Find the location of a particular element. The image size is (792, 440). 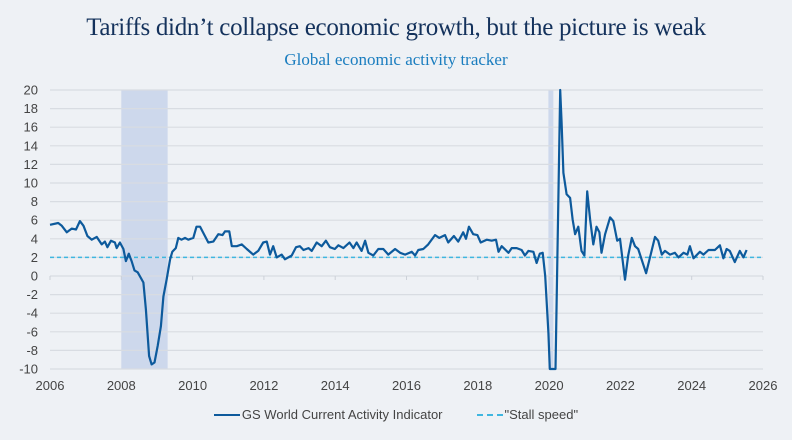

x-tick-label: 2006 is located at coordinates (50, 385).